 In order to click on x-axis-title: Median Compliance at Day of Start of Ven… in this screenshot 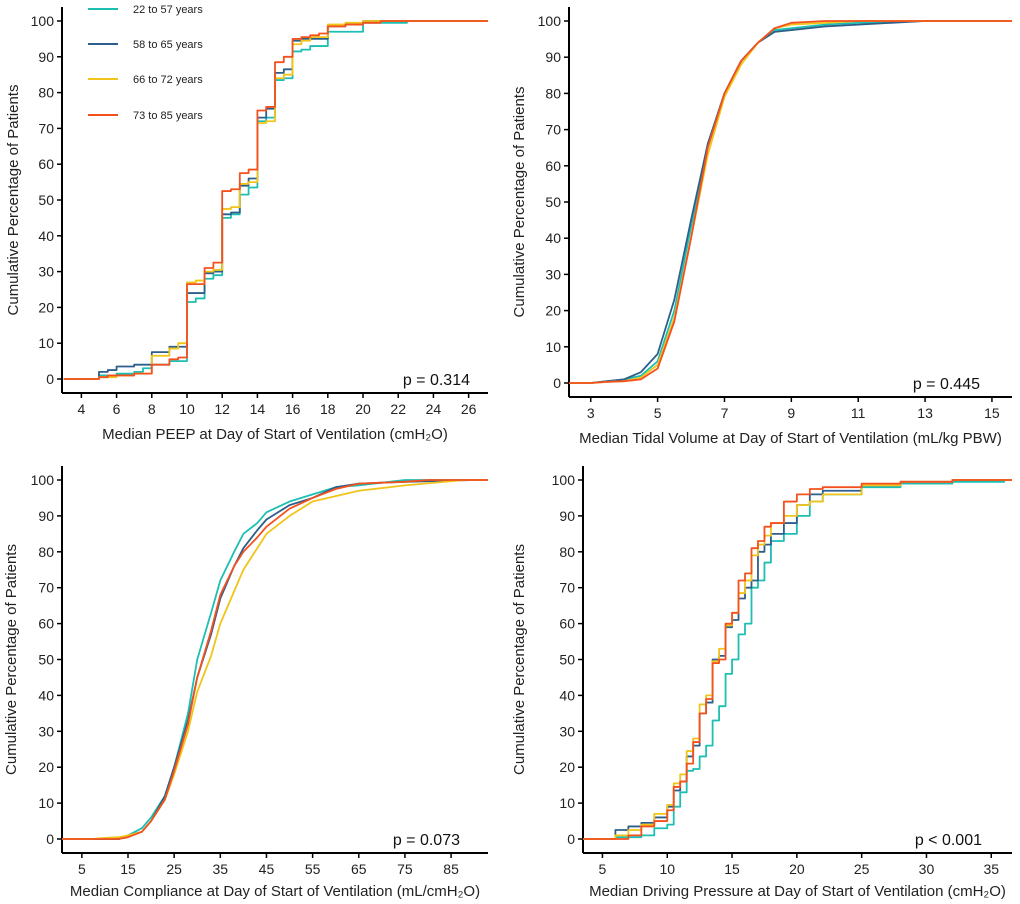, I will do `click(275, 891)`.